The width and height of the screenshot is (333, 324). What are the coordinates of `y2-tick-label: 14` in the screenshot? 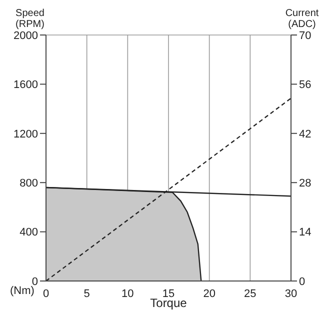 It's located at (305, 232).